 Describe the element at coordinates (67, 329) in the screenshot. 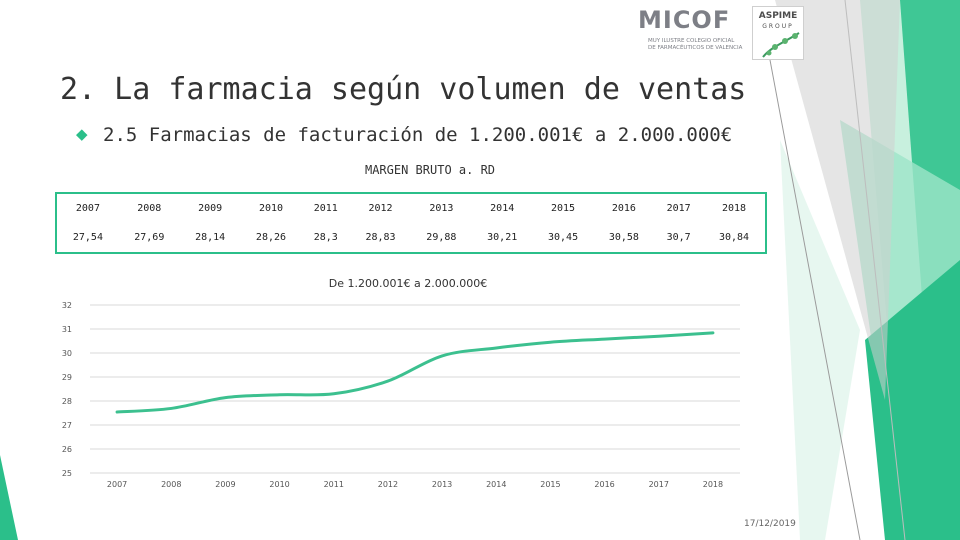

I see `y-tick-label: 31` at that location.